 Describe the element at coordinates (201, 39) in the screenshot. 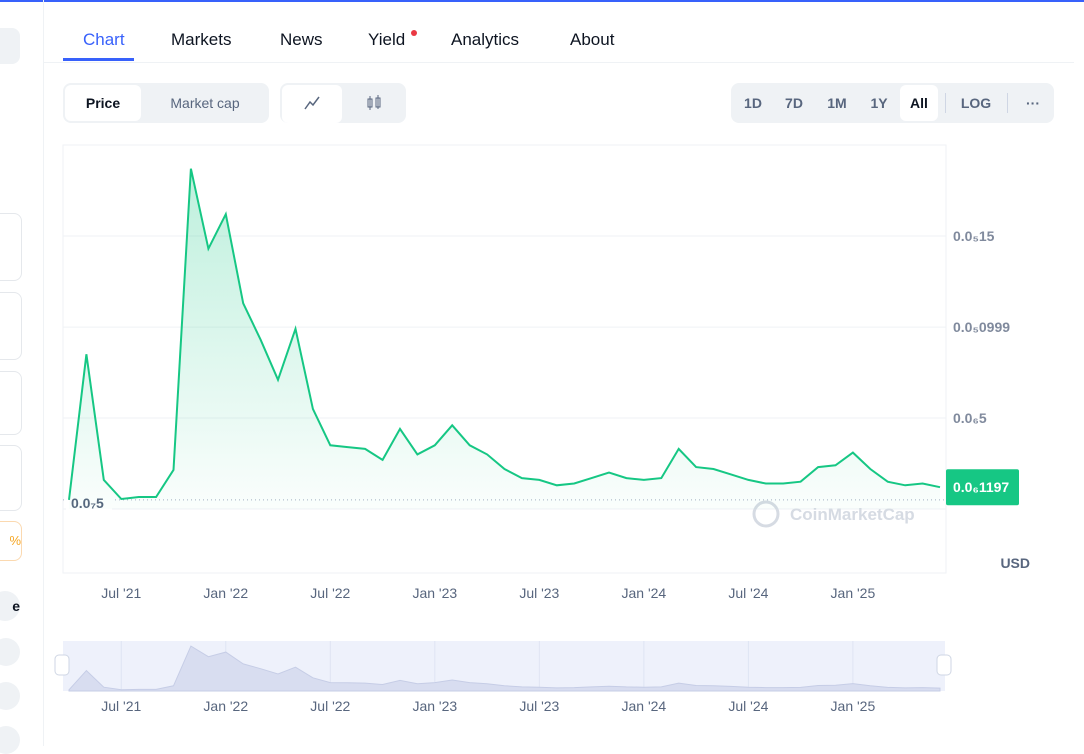

I see `tab: Markets` at that location.